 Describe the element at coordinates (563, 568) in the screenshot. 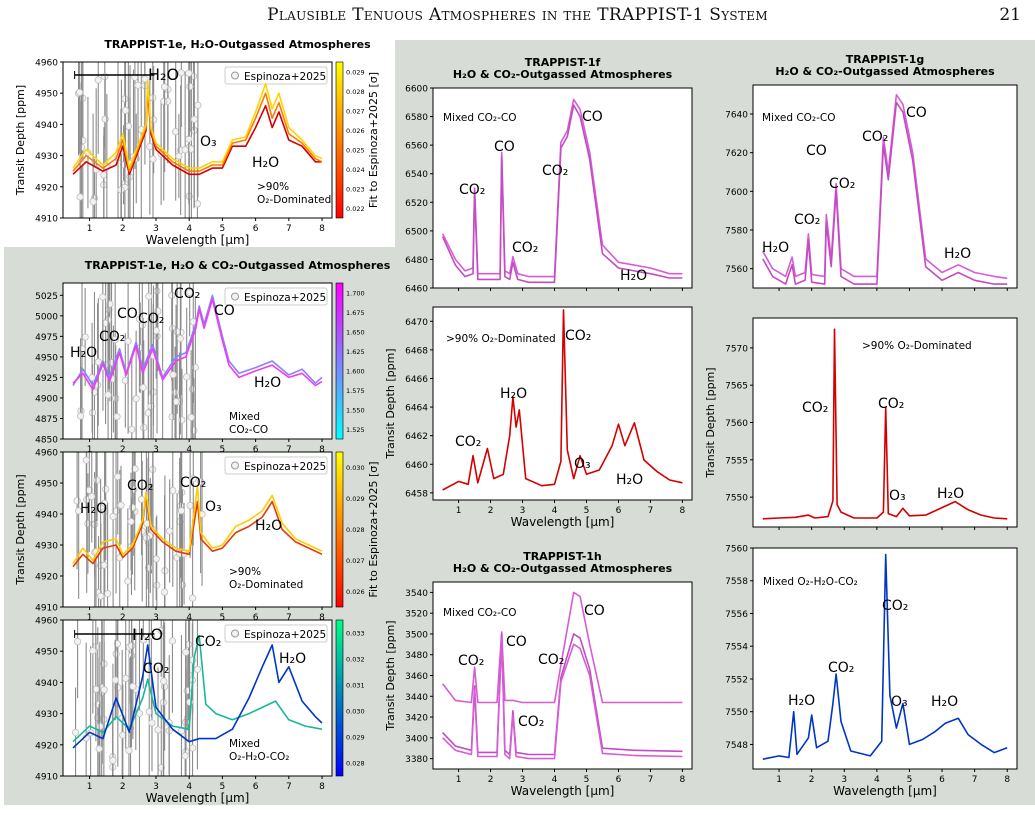

I see `chart-title: H₂O & CO₂-Outgassed Atmospheres` at that location.